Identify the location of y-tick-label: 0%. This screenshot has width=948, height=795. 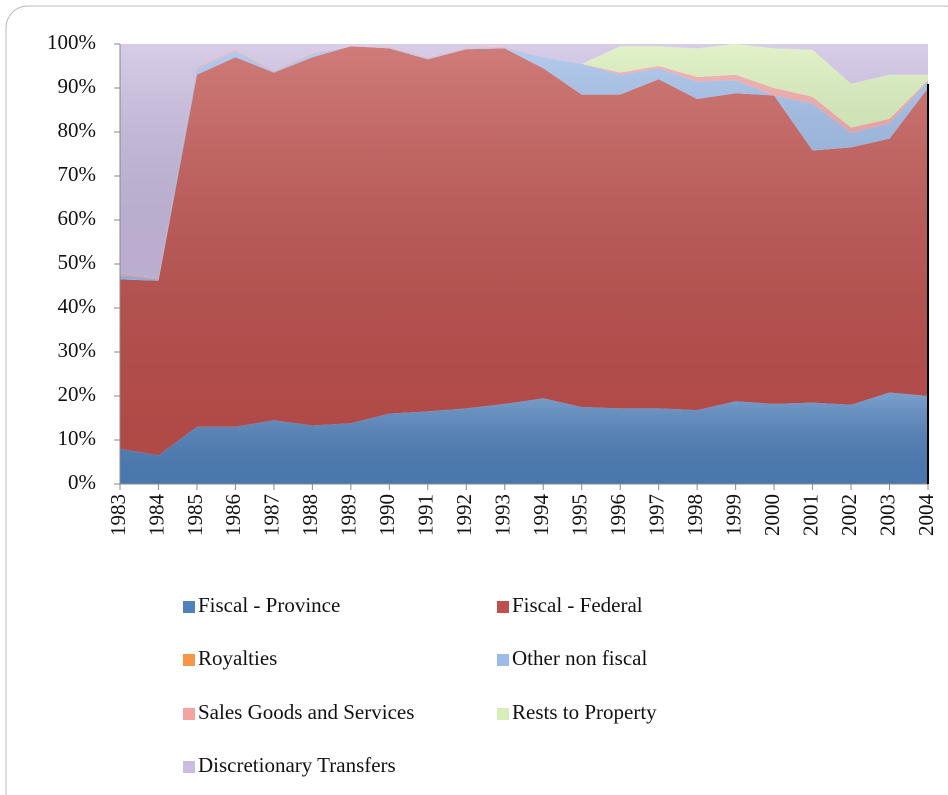
(82, 482).